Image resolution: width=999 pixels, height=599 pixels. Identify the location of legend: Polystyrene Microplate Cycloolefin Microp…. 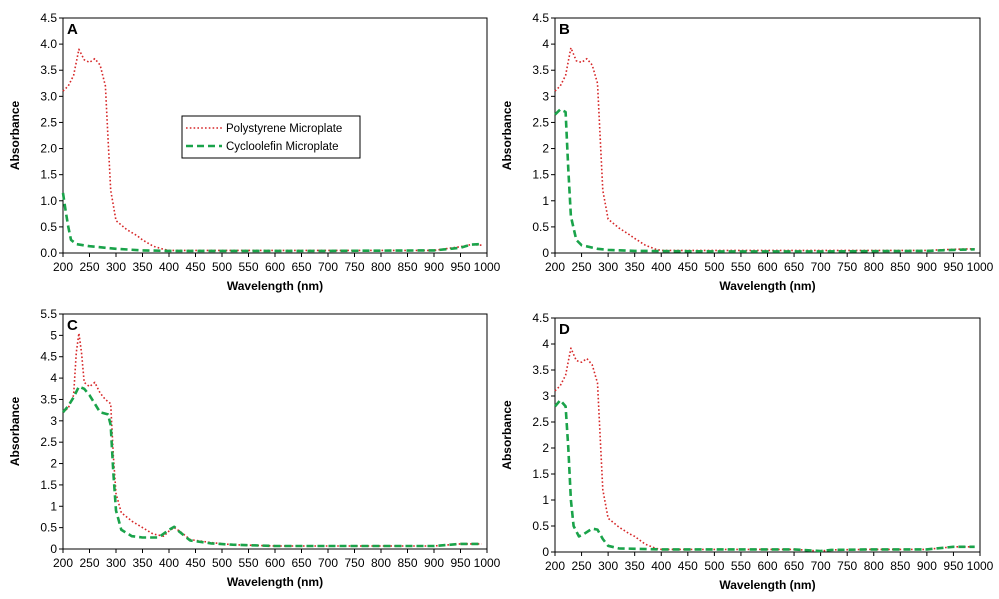
(271, 137).